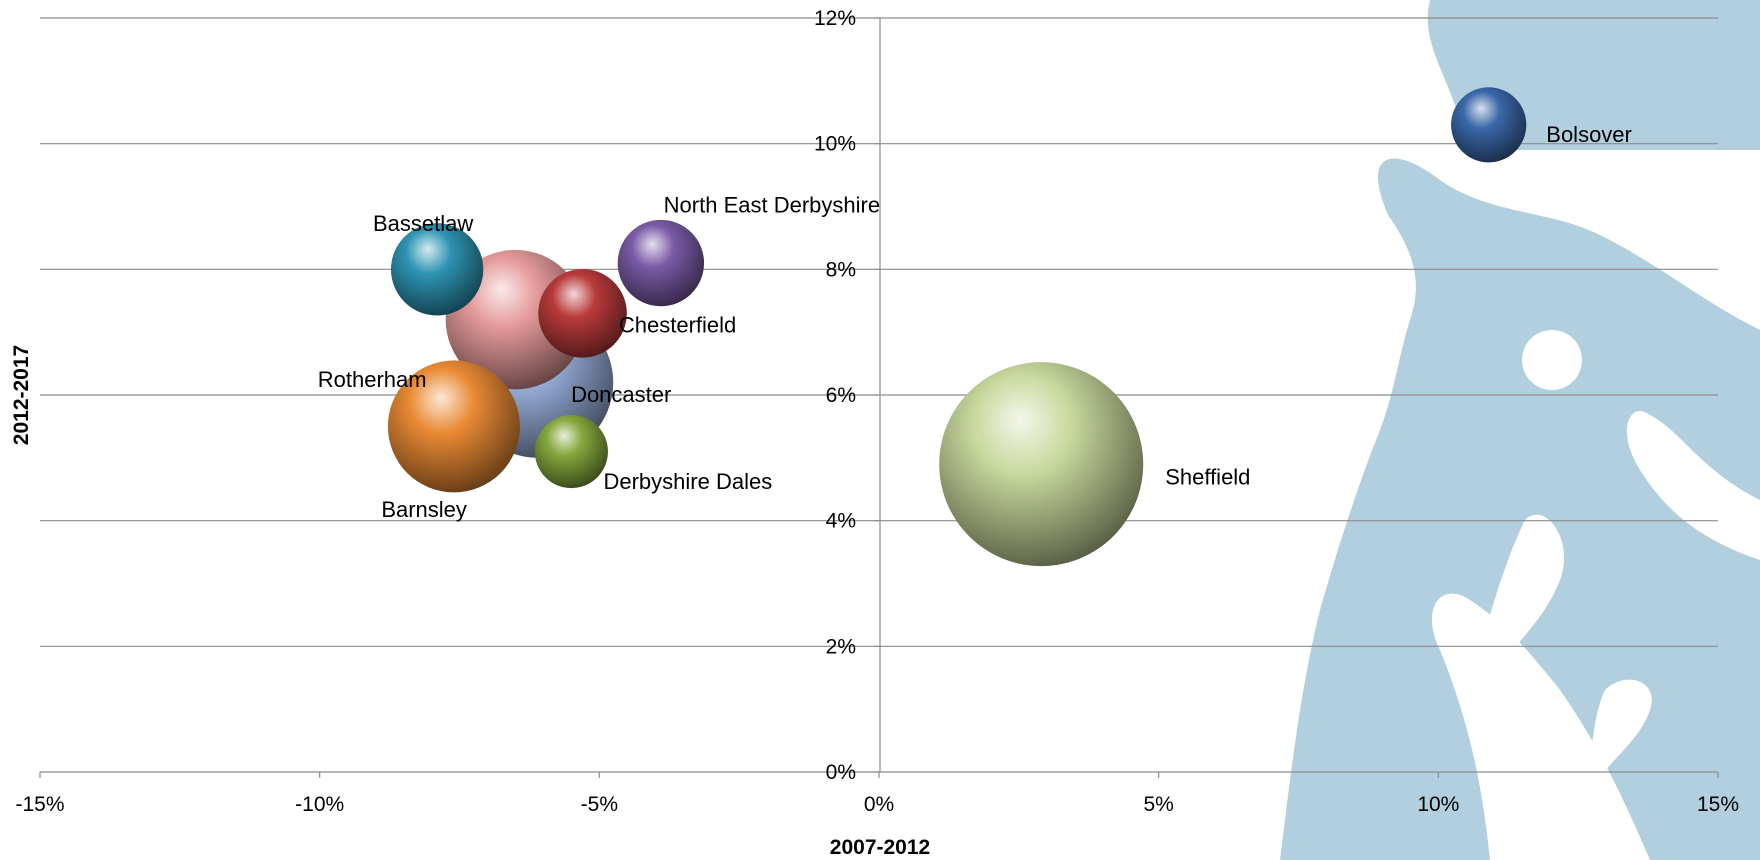 The image size is (1760, 860). I want to click on y-tick-label: 2%, so click(841, 646).